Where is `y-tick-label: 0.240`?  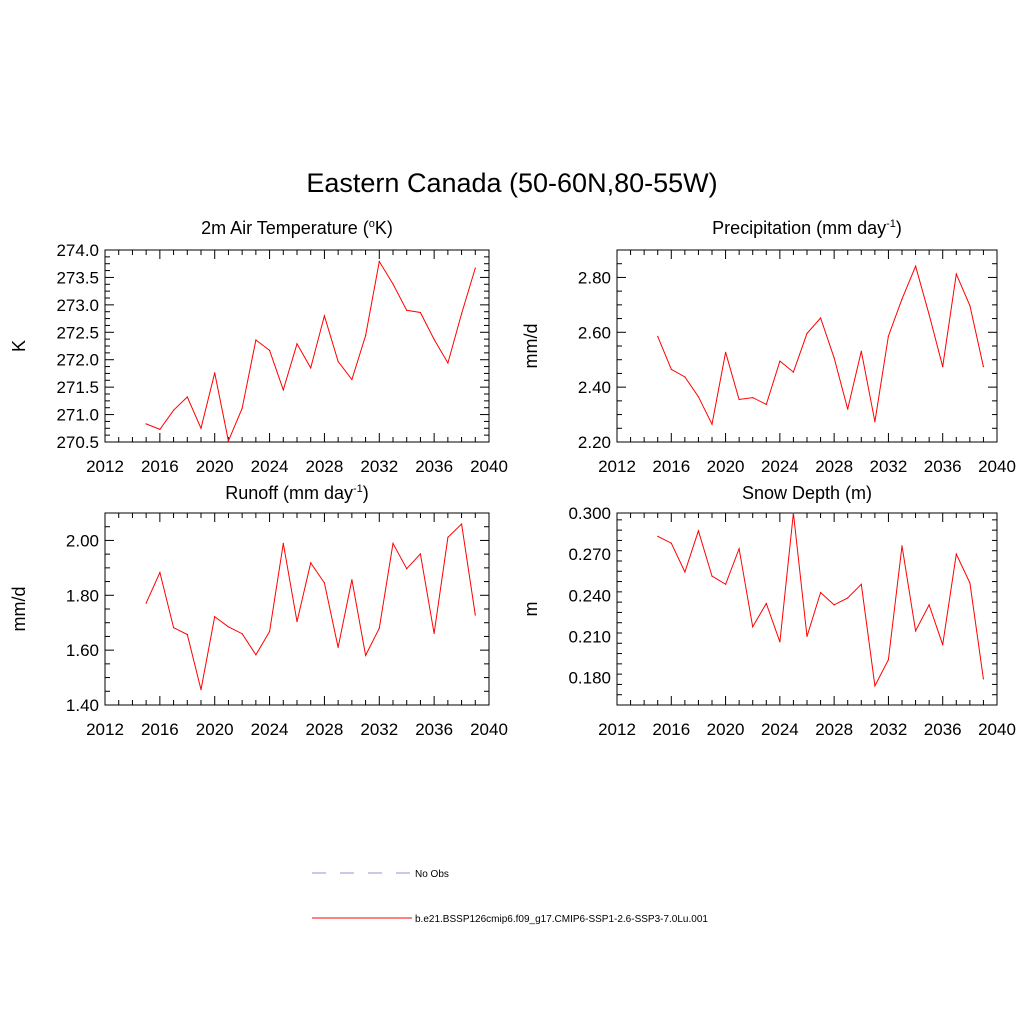
y-tick-label: 0.240 is located at coordinates (589, 595).